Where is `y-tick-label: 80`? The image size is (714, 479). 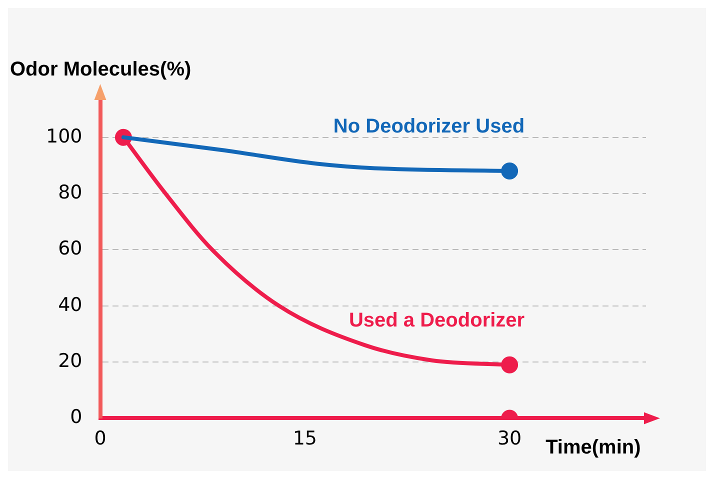
y-tick-label: 80 is located at coordinates (70, 192).